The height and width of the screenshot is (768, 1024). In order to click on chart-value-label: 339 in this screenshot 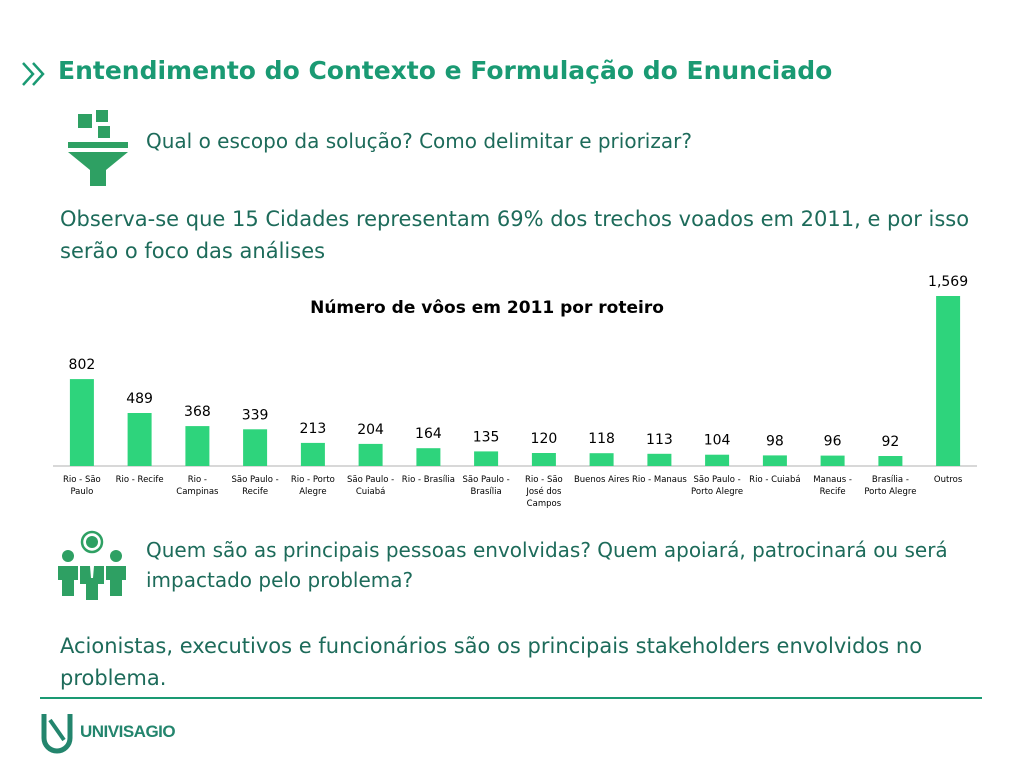, I will do `click(255, 415)`.